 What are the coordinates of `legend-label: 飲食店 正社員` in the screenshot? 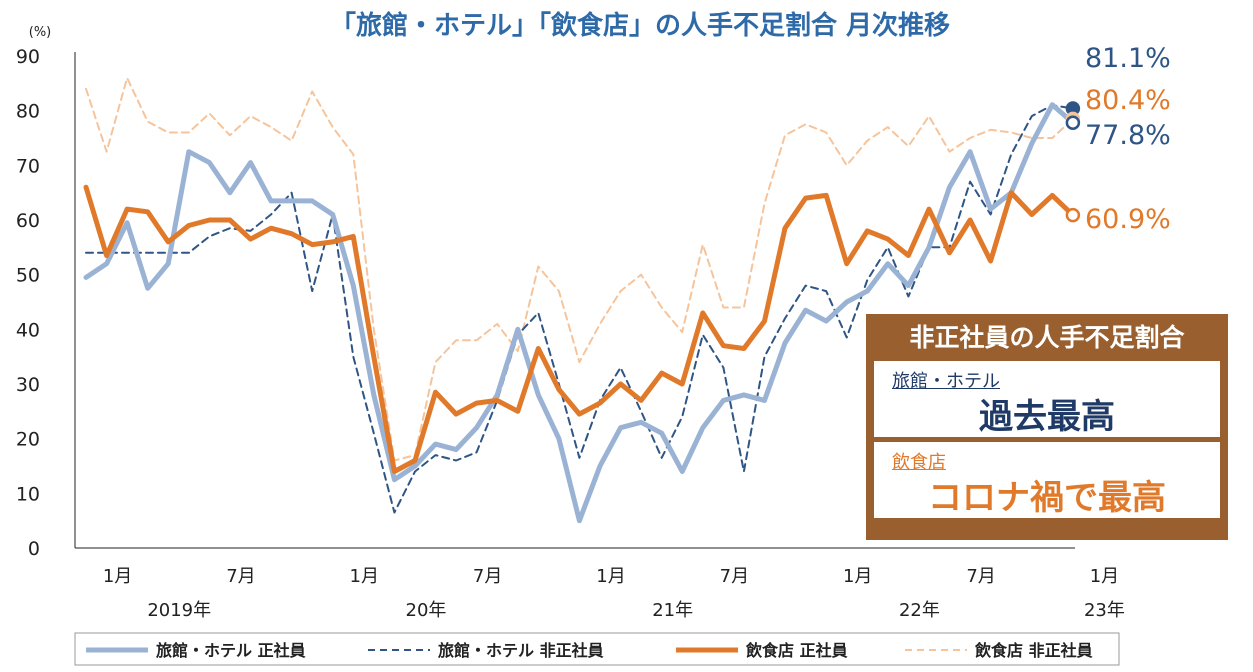 It's located at (796, 650).